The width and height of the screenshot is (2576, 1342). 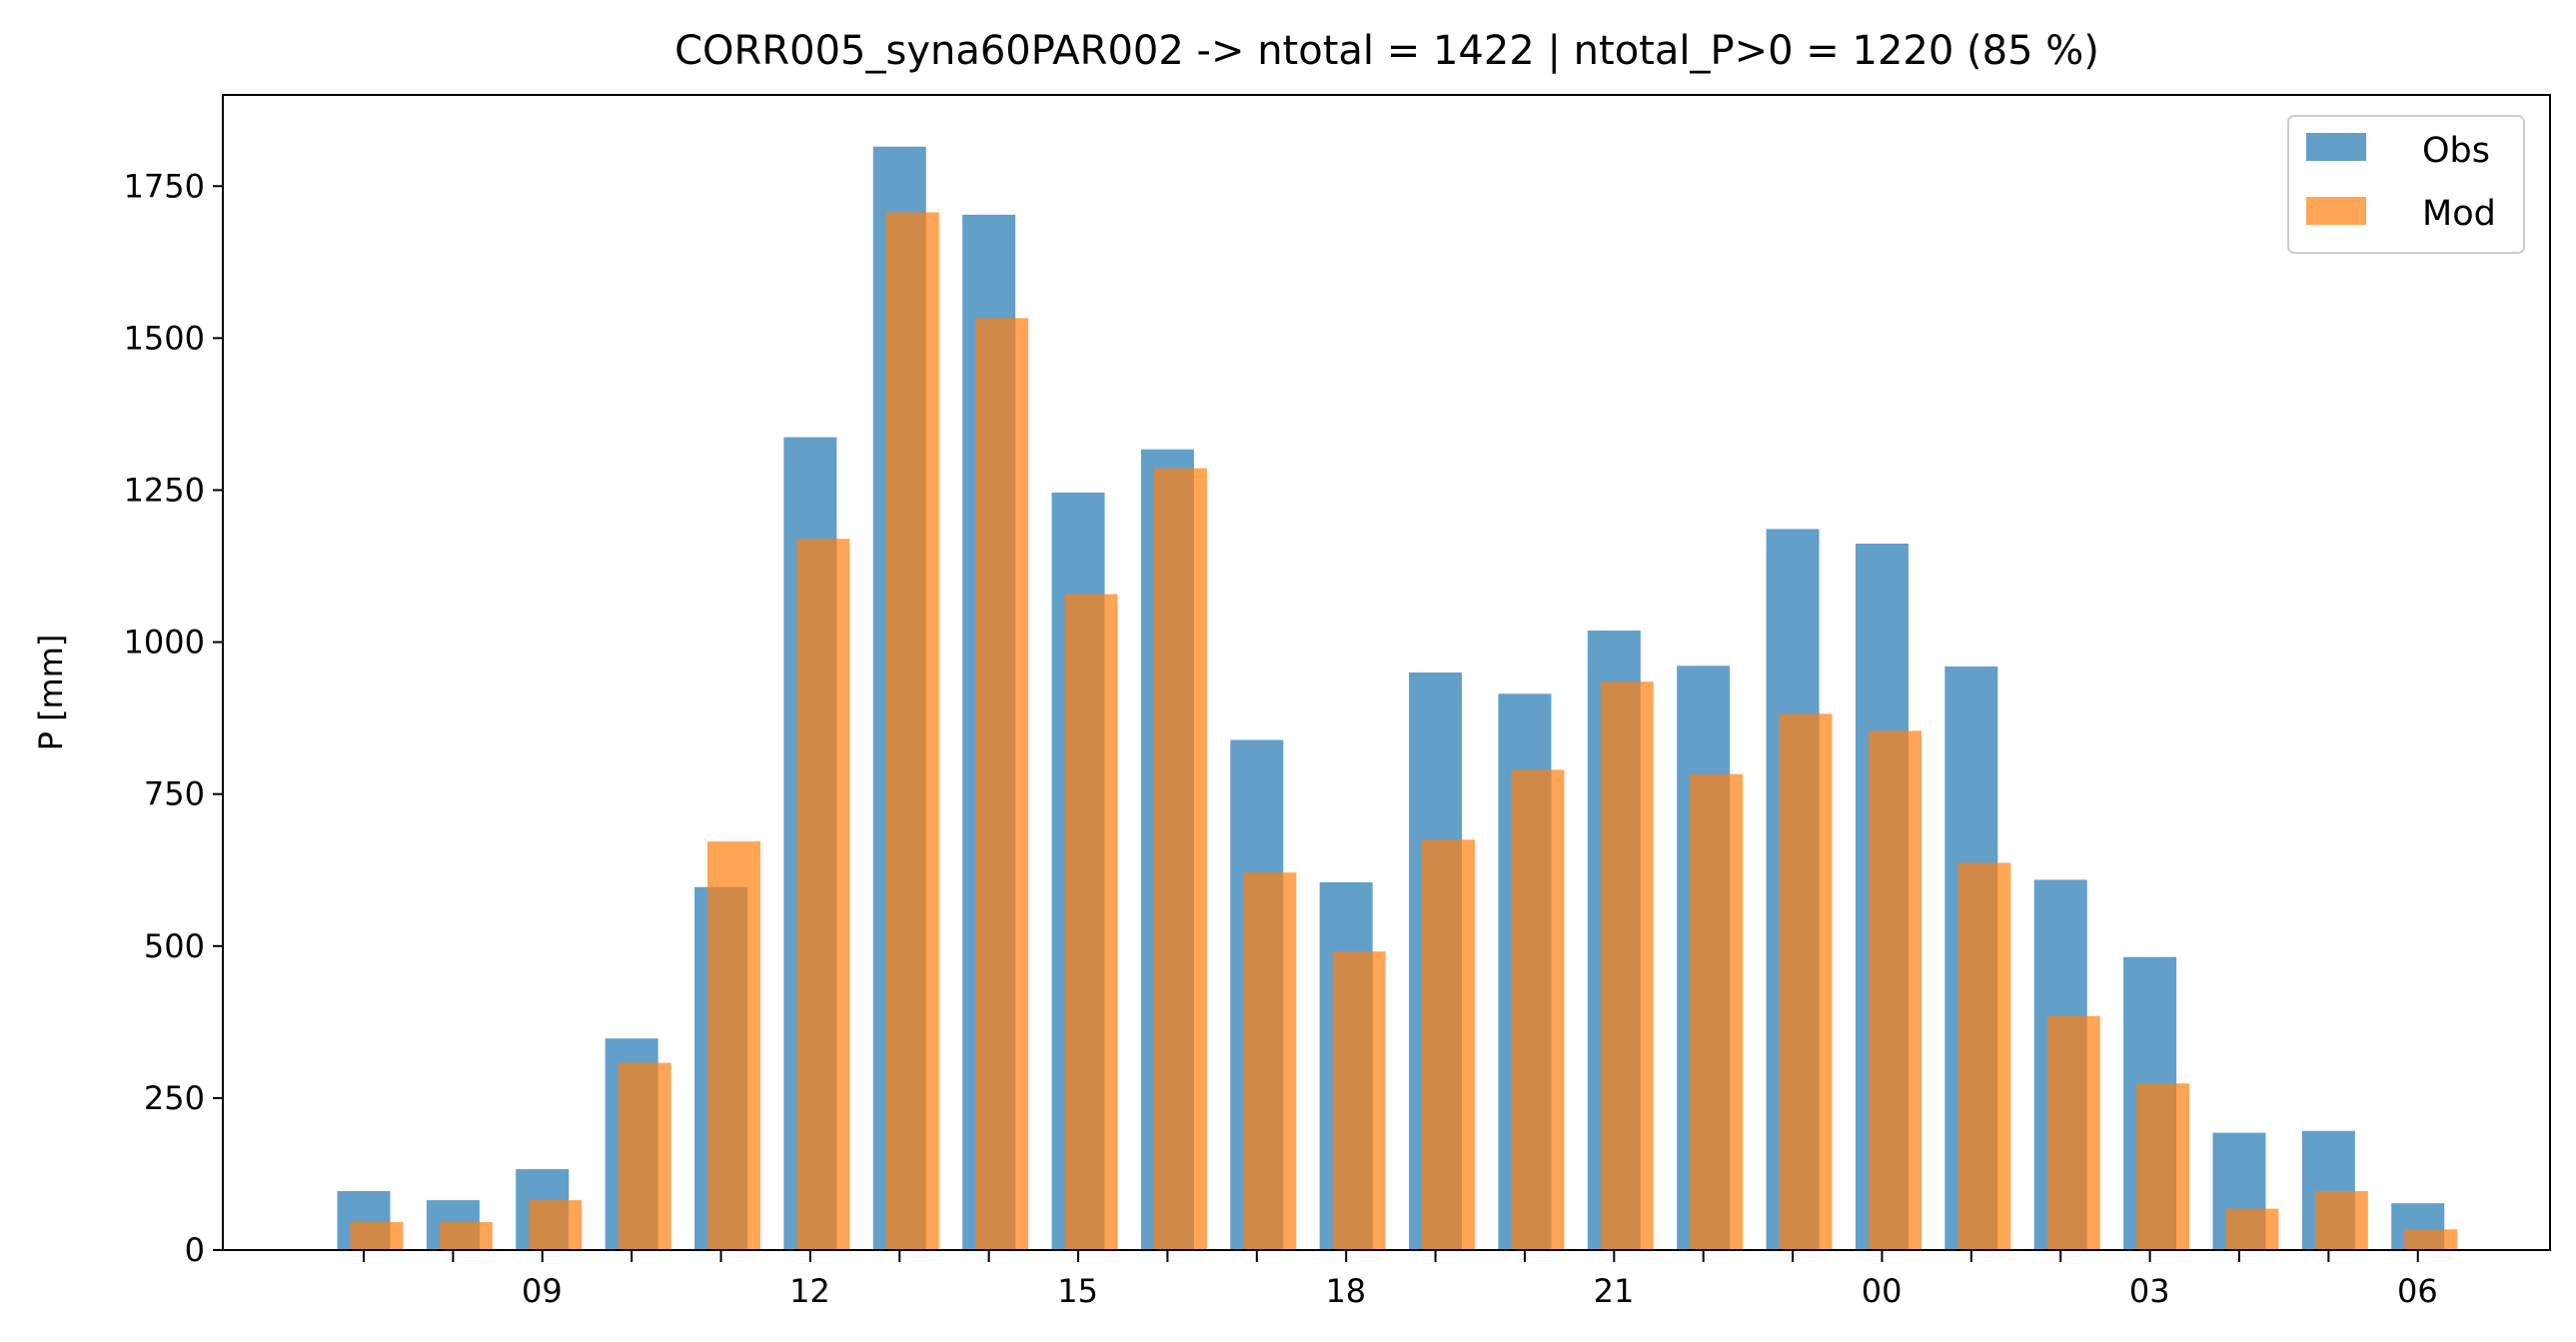 I want to click on x-tick-label-06: 06, so click(x=2417, y=1291).